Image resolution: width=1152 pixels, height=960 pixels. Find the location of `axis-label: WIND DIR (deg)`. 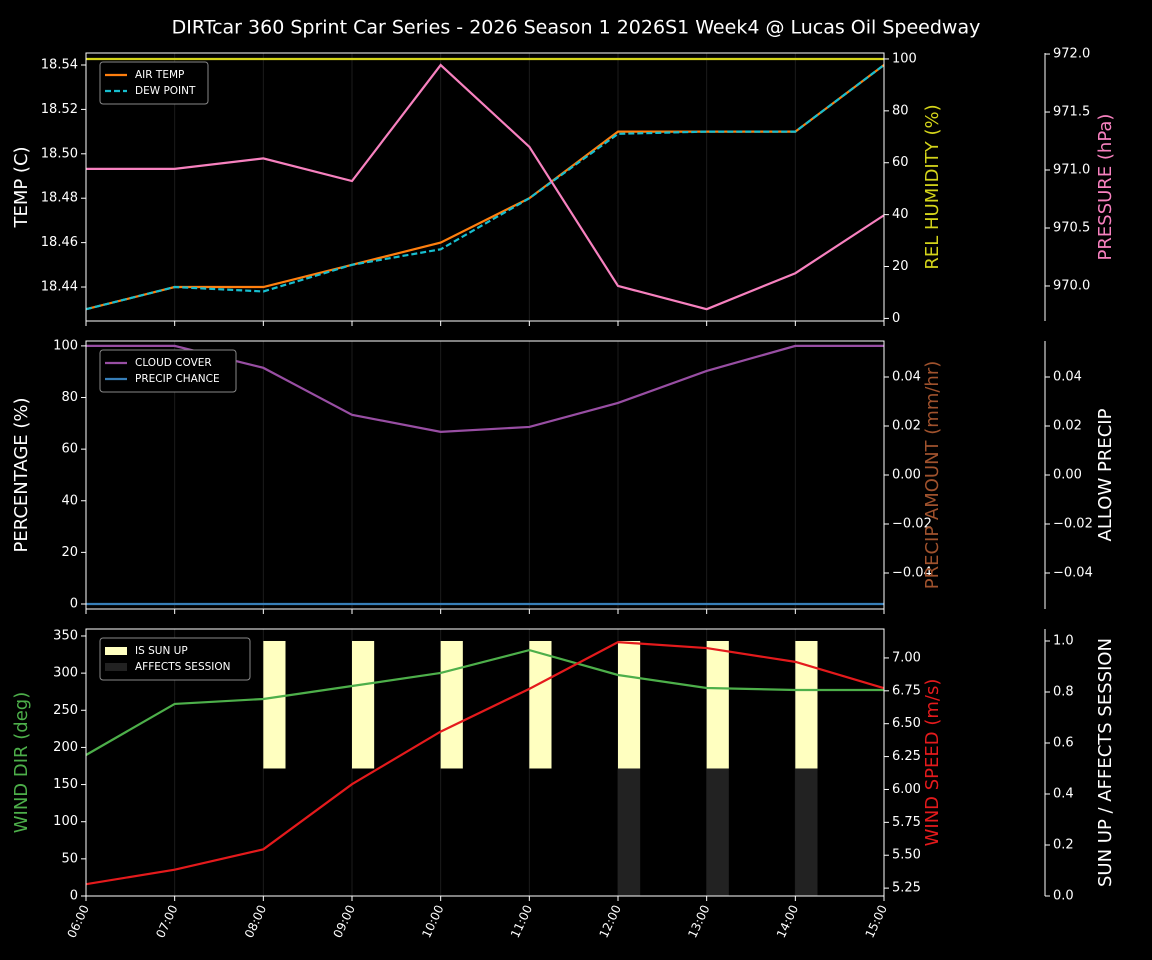

axis-label: WIND DIR (deg) is located at coordinates (21, 763).